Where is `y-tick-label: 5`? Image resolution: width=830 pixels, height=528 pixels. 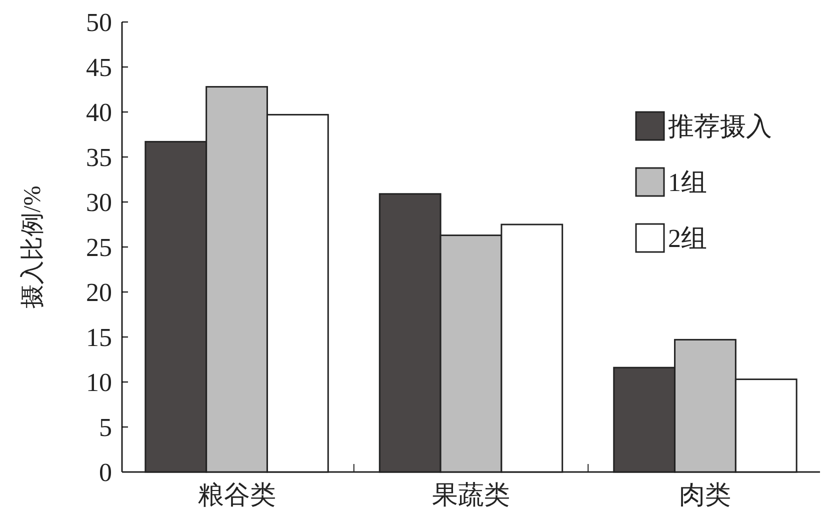
y-tick-label: 5 is located at coordinates (105, 427).